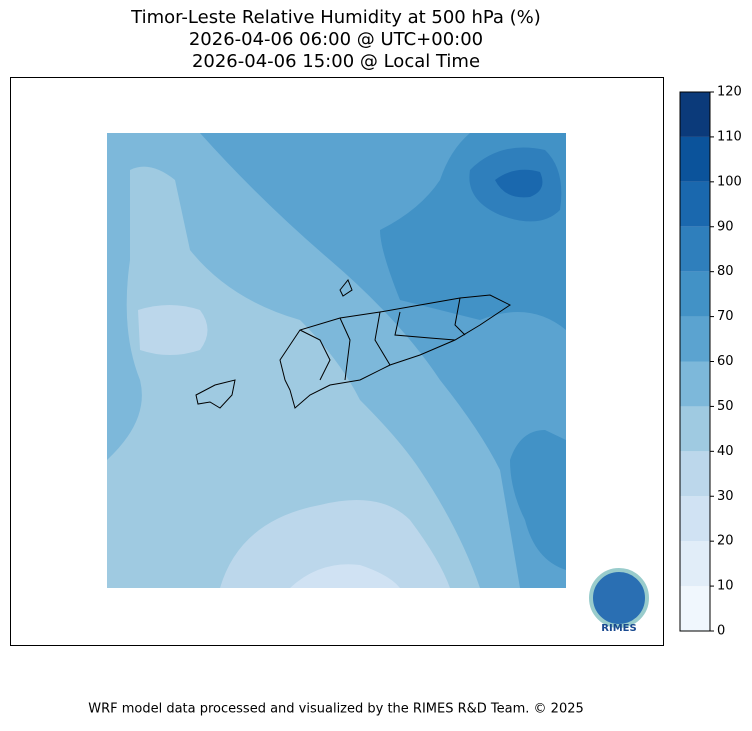 This screenshot has height=731, width=752. I want to click on colorbar-tick-label: 40, so click(725, 451).